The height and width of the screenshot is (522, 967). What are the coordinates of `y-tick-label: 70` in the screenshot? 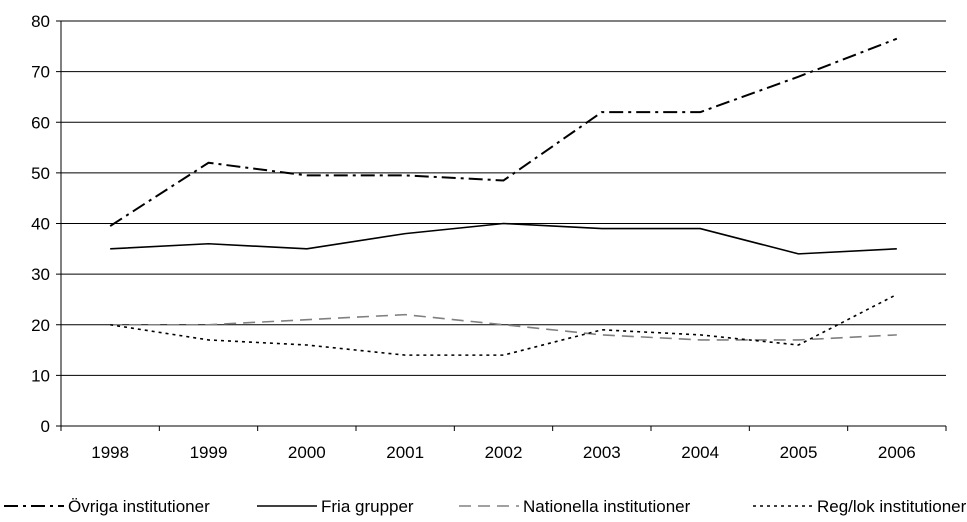 It's located at (40, 72).